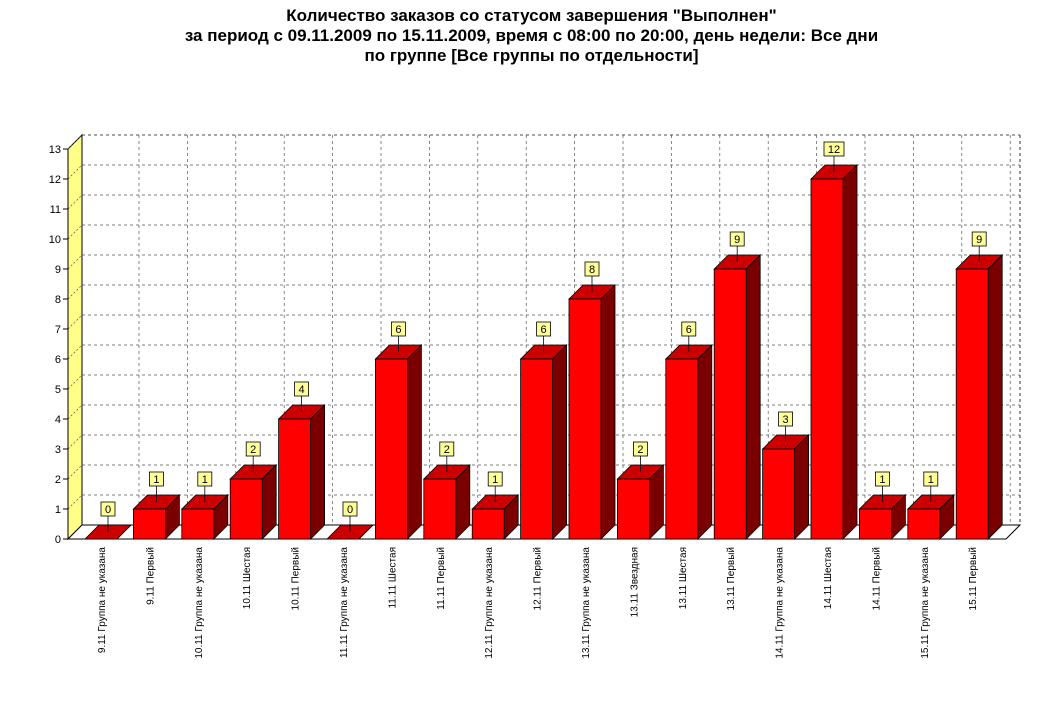 This screenshot has height=719, width=1063. What do you see at coordinates (634, 582) in the screenshot?
I see `x-tick-label: 13.11 Звездная` at bounding box center [634, 582].